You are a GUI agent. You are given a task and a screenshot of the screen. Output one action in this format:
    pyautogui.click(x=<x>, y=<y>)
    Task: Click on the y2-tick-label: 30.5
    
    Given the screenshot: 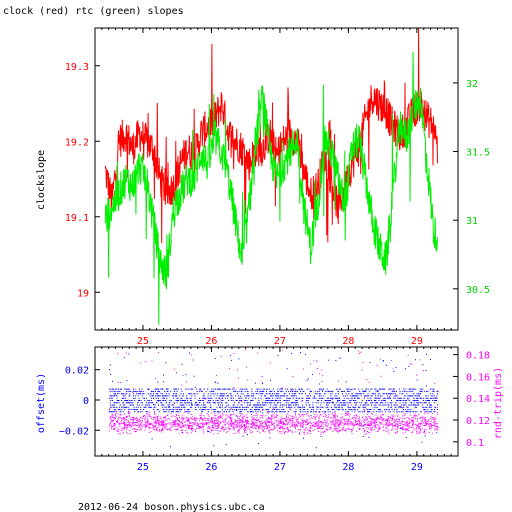 What is the action you would take?
    pyautogui.click(x=478, y=290)
    